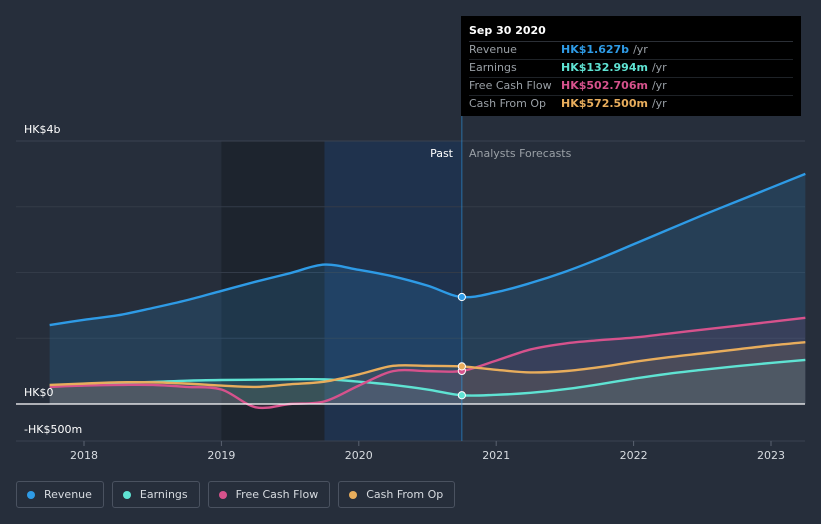 The image size is (821, 524). I want to click on x-tick-label: 2023, so click(771, 455).